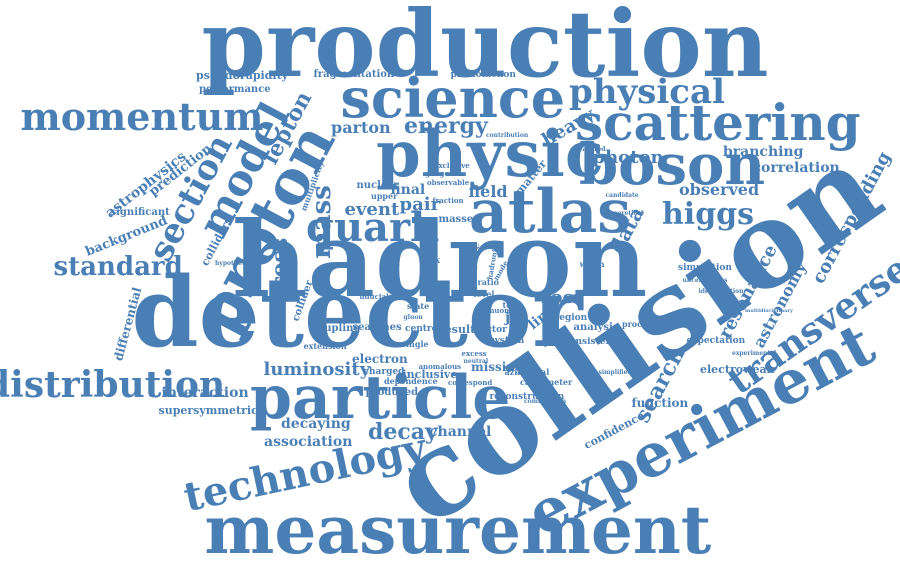  Describe the element at coordinates (236, 263) in the screenshot. I see `word-hypothetical: hypothetical` at that location.